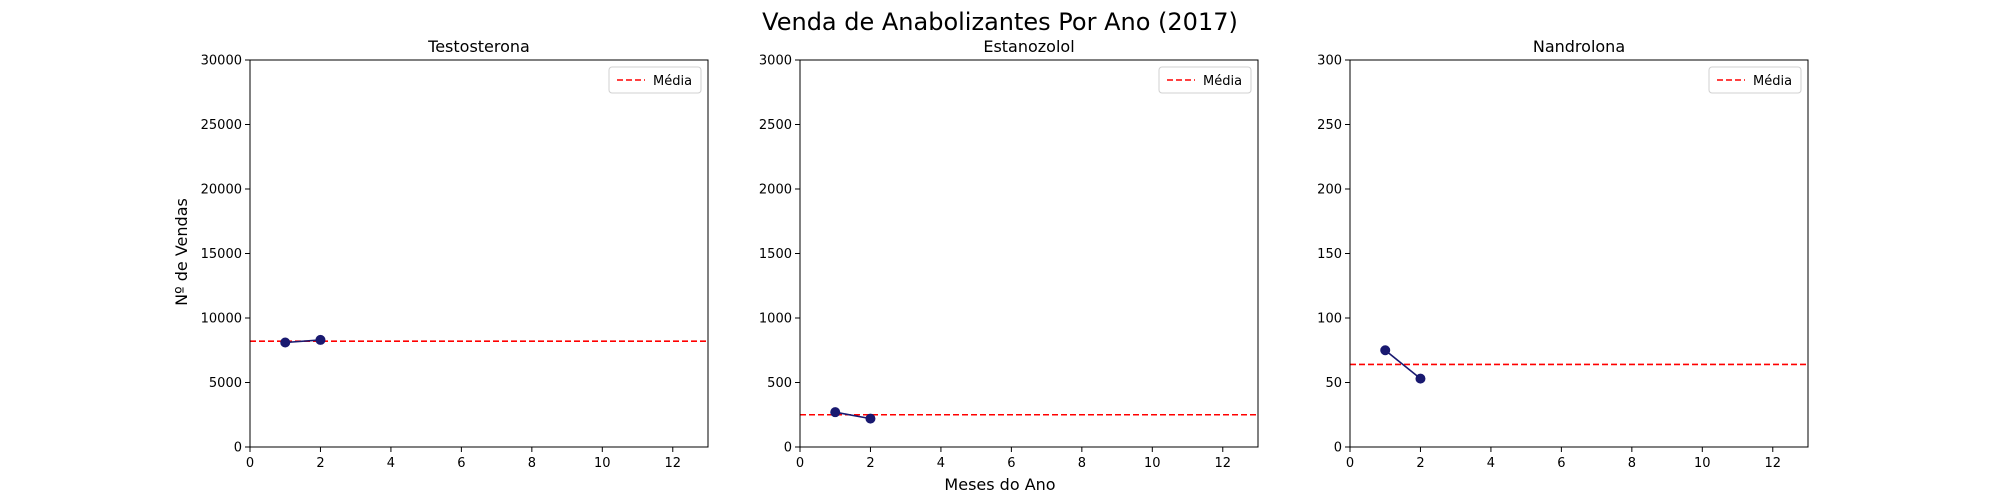 This screenshot has height=500, width=2000. What do you see at coordinates (1000, 22) in the screenshot?
I see `figure-suptitle: Venda de Anabolizantes Por Ano (2017)` at bounding box center [1000, 22].